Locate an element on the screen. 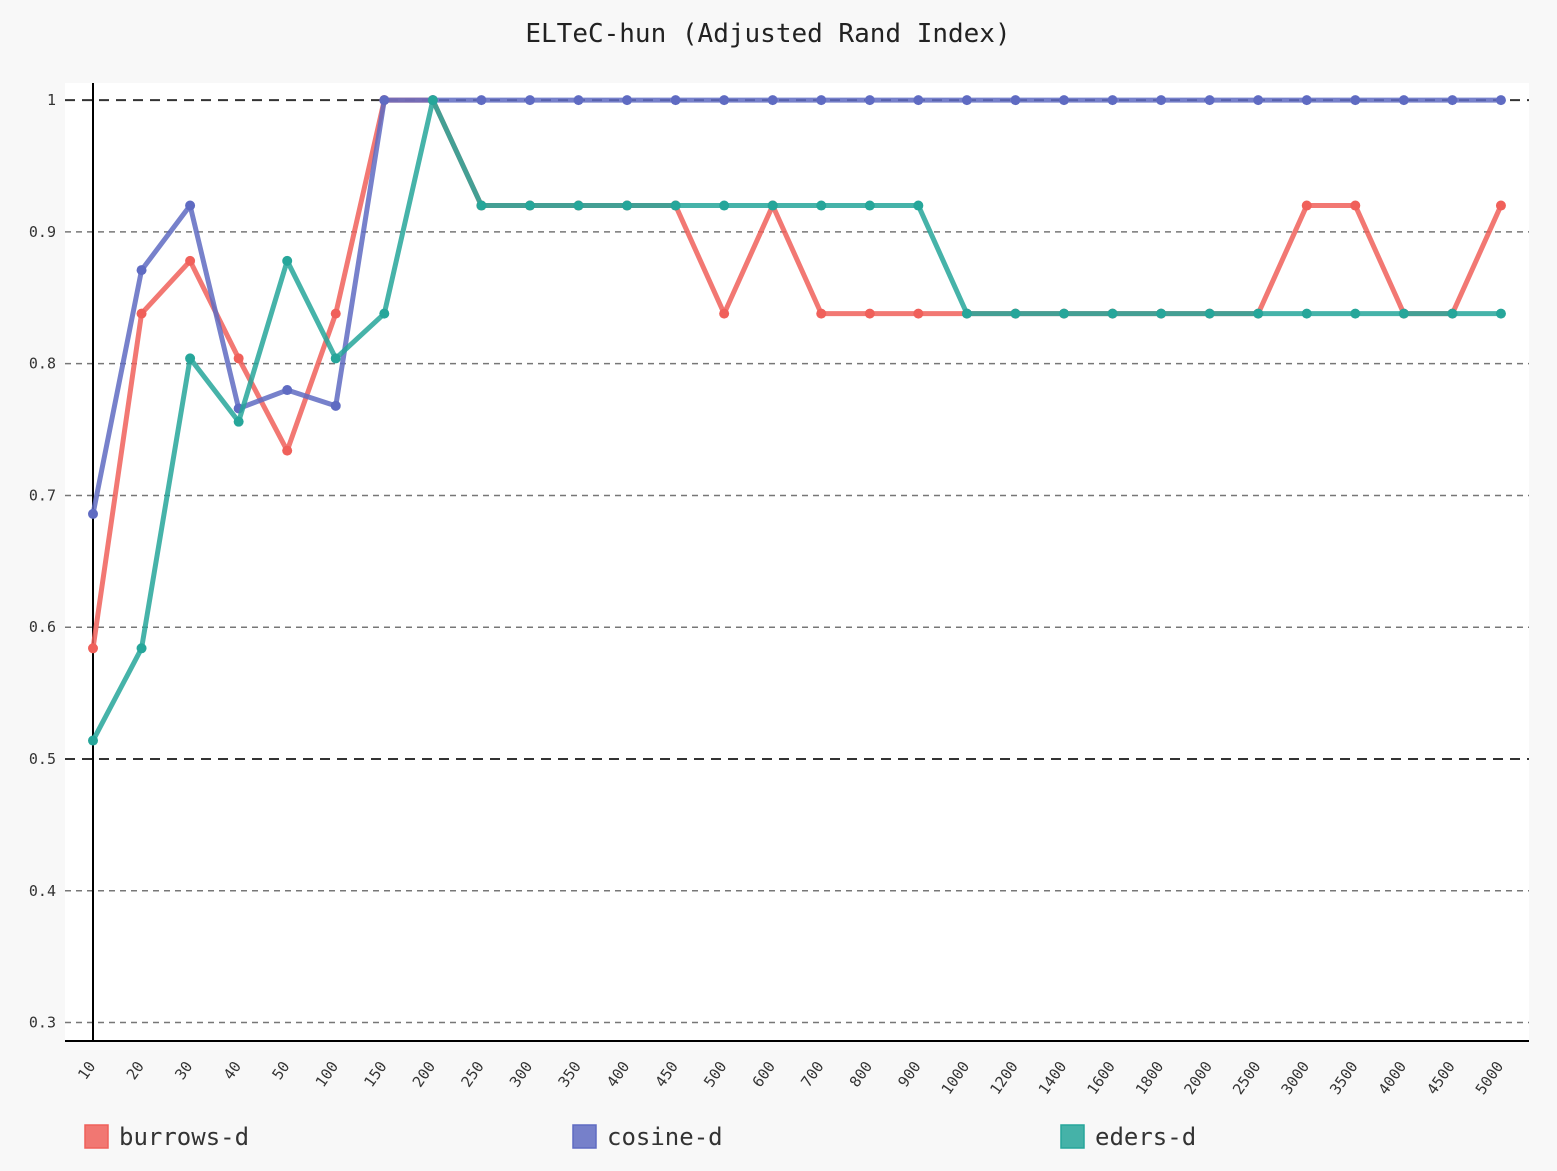 Image resolution: width=1557 pixels, height=1171 pixels. legend-item-cosine-d: cosine-d is located at coordinates (647, 1137).